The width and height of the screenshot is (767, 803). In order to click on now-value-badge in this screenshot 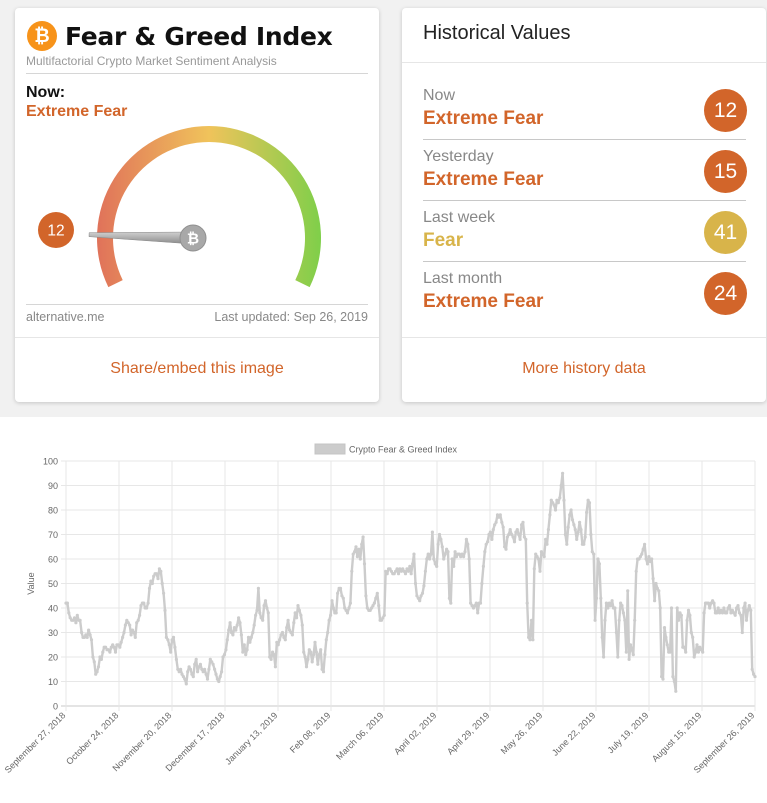, I will do `click(56, 230)`.